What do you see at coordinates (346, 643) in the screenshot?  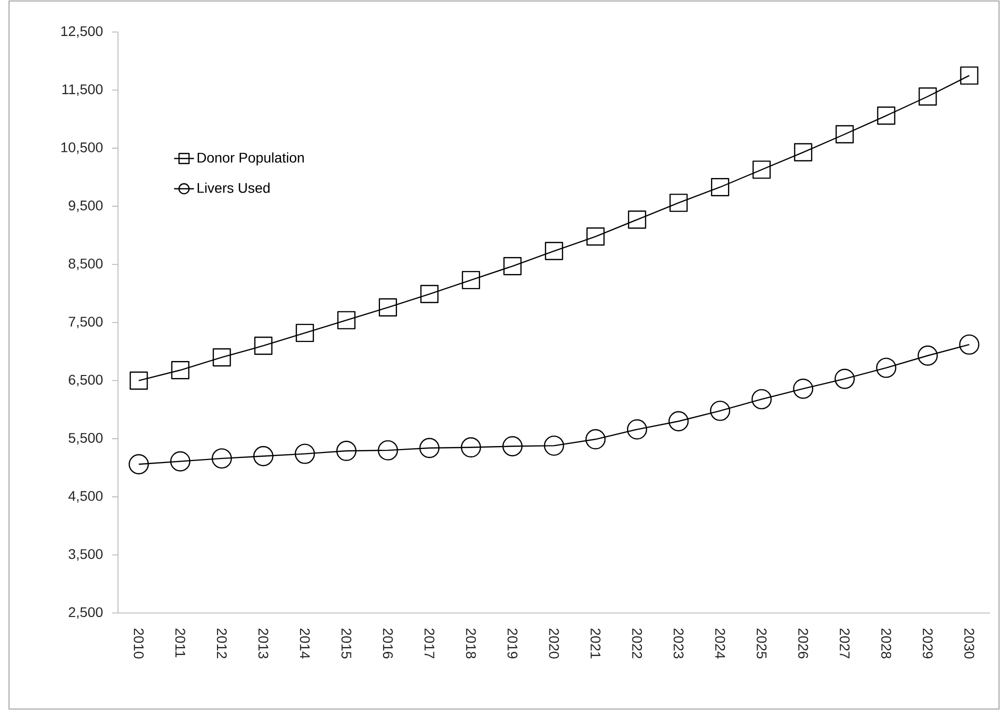 I see `x-tick-label: 2015` at bounding box center [346, 643].